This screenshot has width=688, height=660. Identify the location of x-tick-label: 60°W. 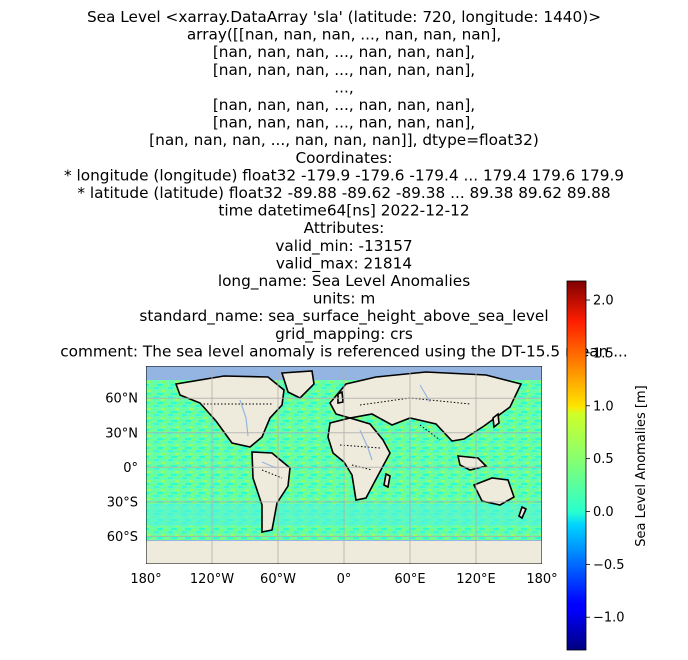
(278, 579).